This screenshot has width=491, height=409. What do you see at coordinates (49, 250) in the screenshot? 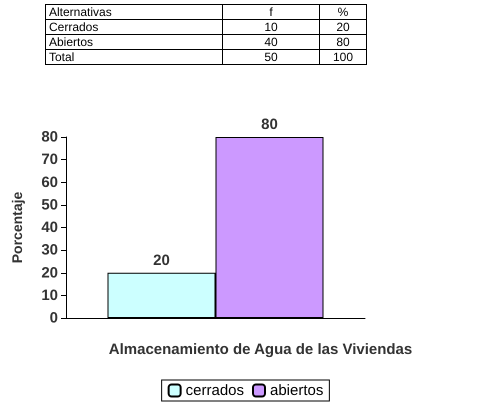
I see `y-tick-label: 30` at bounding box center [49, 250].